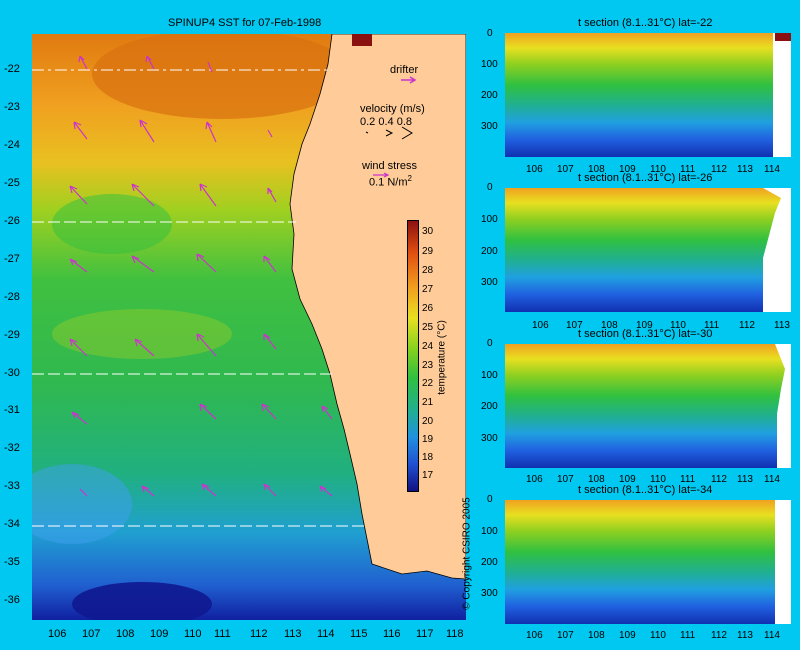 The height and width of the screenshot is (650, 800). What do you see at coordinates (57, 634) in the screenshot?
I see `lon-tick: 106` at bounding box center [57, 634].